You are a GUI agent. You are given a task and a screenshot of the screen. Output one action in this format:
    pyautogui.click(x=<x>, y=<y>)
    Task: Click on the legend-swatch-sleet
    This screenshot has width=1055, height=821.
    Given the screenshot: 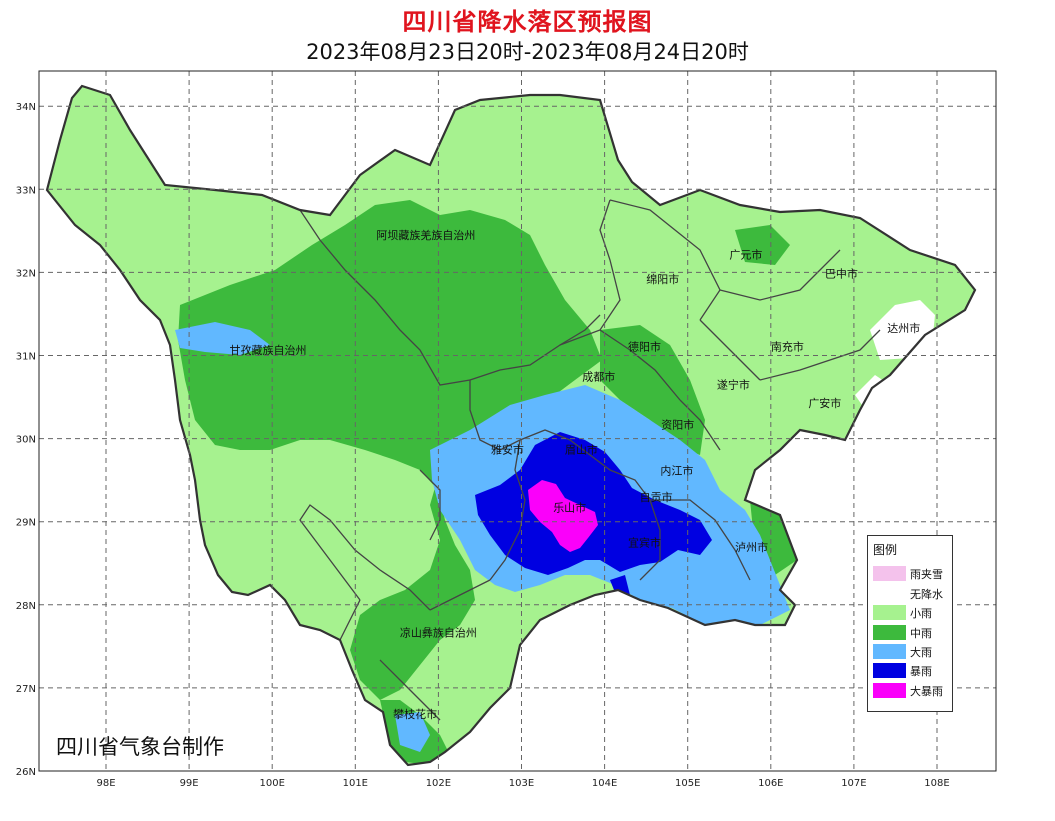 What is the action you would take?
    pyautogui.click(x=889, y=573)
    